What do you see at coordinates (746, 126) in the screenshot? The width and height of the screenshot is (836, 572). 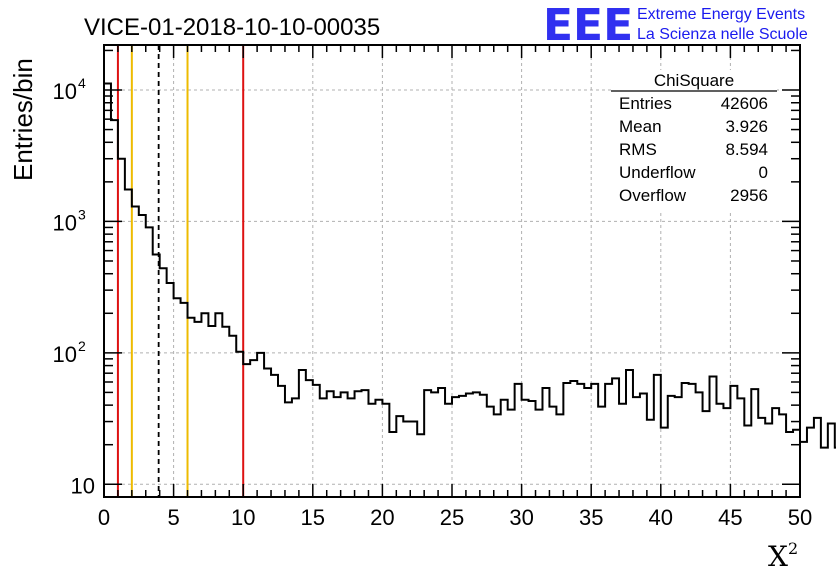 I see `stats-row-value: 3.926` at bounding box center [746, 126].